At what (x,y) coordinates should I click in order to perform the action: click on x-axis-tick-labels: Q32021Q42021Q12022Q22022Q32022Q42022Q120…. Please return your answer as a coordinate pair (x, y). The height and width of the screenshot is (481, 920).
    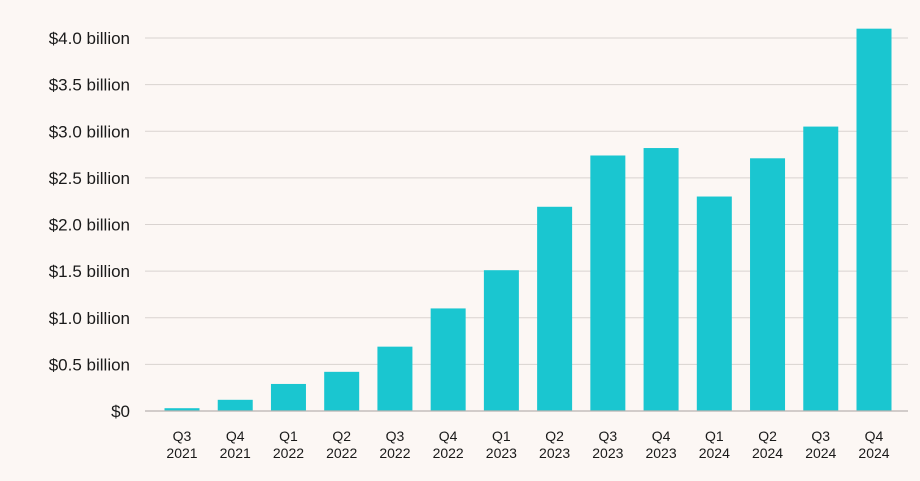
    Looking at the image, I should click on (527, 444).